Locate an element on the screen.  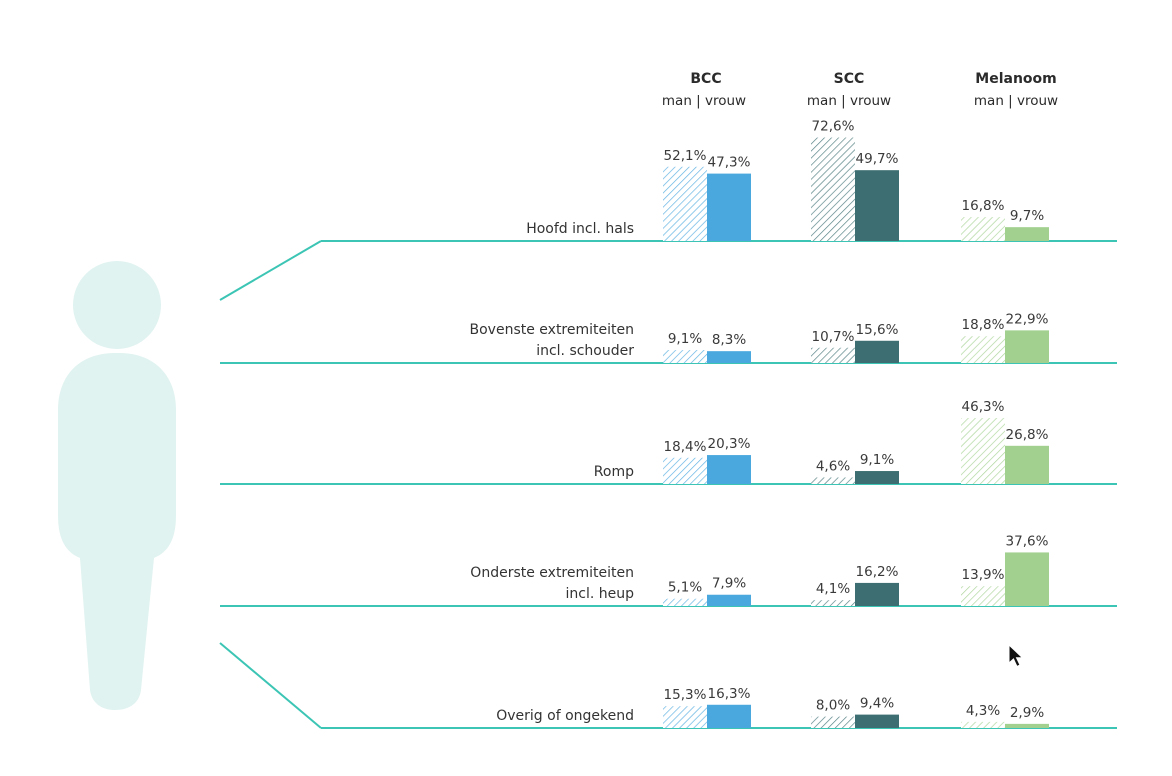
value-label-scc-vrouw-2: 9,1% is located at coordinates (877, 460).